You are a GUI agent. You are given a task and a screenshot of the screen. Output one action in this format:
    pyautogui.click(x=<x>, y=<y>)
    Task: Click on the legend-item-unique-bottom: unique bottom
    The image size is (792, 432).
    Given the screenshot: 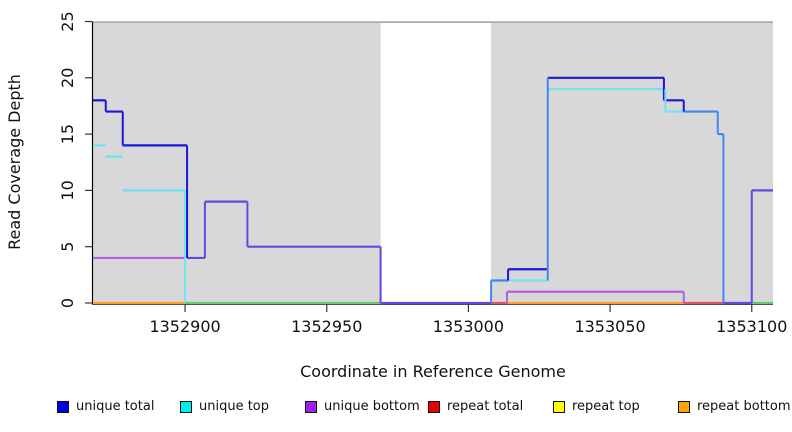 What is the action you would take?
    pyautogui.click(x=362, y=407)
    